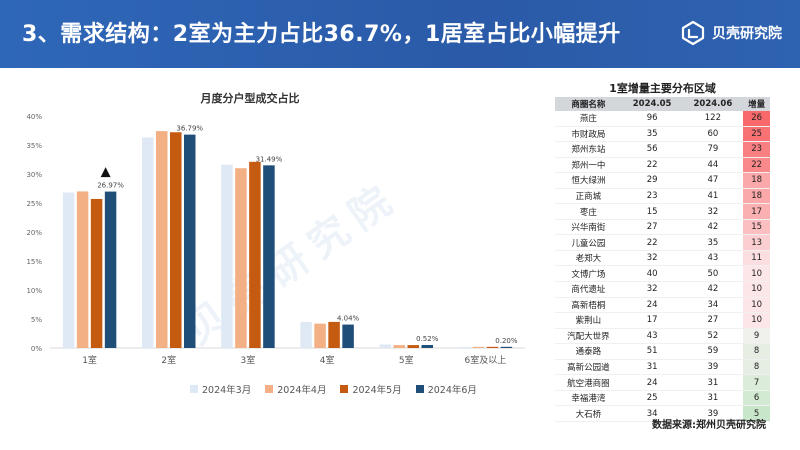 This screenshot has width=800, height=450. Describe the element at coordinates (652, 104) in the screenshot. I see `header-may: 2024.05` at that location.